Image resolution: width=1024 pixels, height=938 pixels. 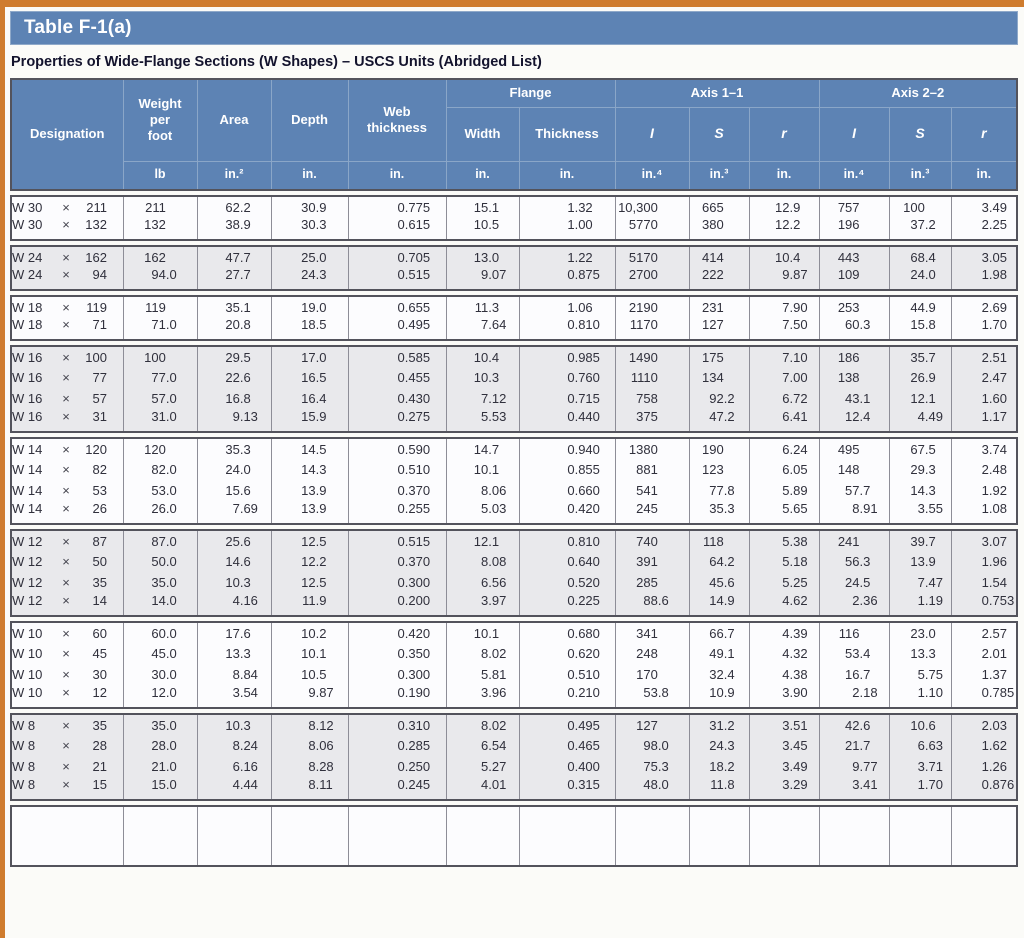 What do you see at coordinates (482, 469) in the screenshot?
I see `value-cell: 10.1` at bounding box center [482, 469].